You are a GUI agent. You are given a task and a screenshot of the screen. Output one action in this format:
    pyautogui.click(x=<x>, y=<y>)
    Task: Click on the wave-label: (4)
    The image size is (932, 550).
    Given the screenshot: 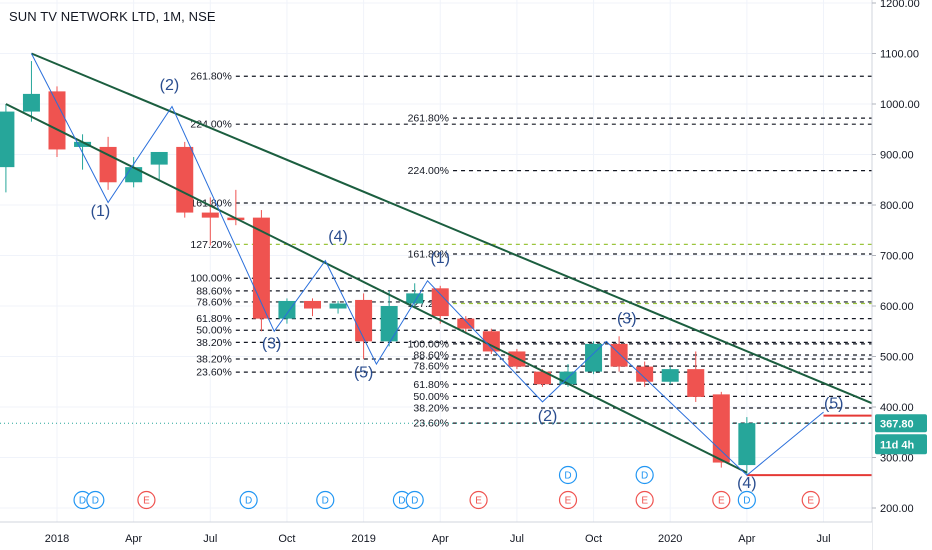 What is the action you would take?
    pyautogui.click(x=338, y=236)
    